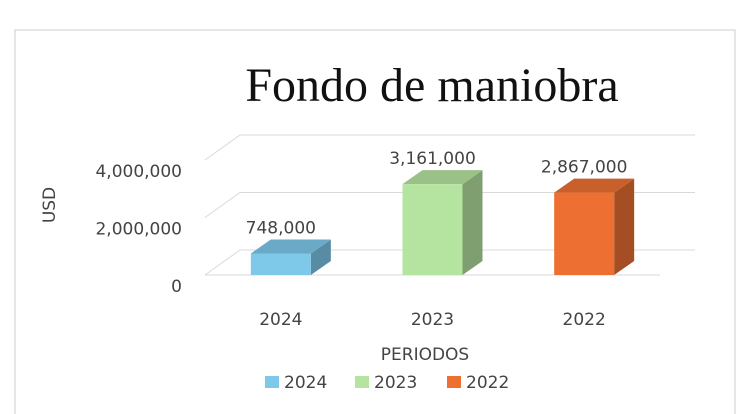 This screenshot has height=414, width=749. What do you see at coordinates (280, 320) in the screenshot?
I see `x-tick-label: 2024` at bounding box center [280, 320].